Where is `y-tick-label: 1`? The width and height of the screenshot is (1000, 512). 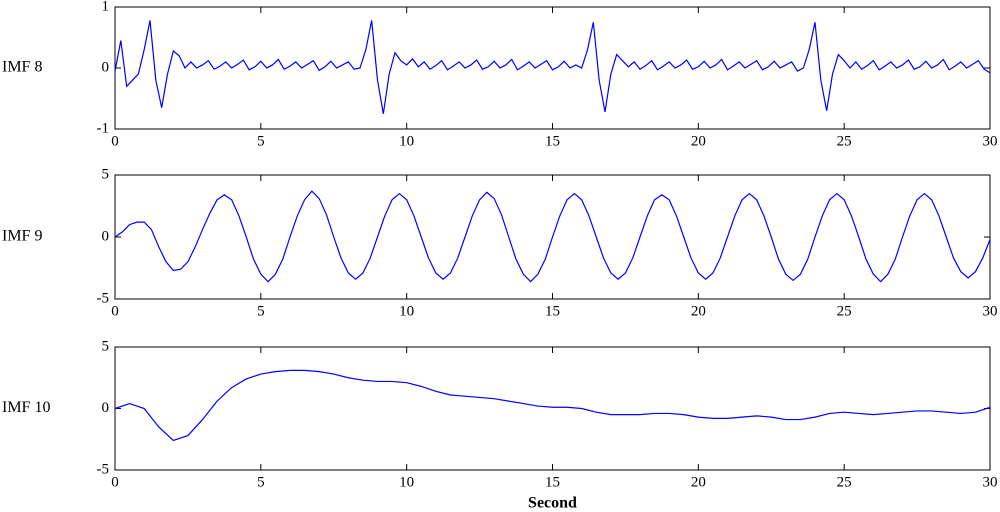 y-tick-label: 1 is located at coordinates (106, 7).